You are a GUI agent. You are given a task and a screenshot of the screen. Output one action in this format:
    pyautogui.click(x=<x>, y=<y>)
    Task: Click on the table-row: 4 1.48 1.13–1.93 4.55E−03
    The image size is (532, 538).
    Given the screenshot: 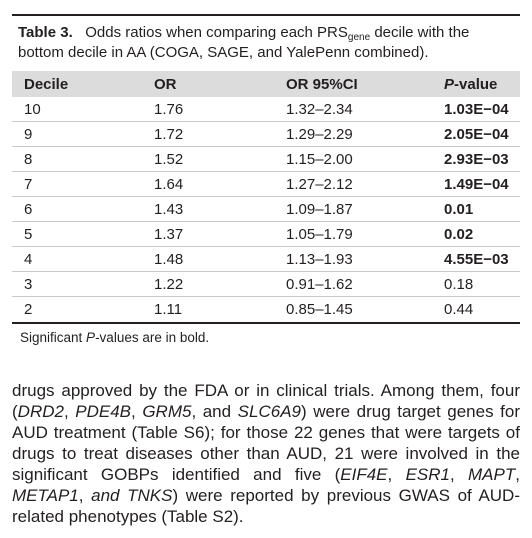 What is the action you would take?
    pyautogui.click(x=266, y=259)
    